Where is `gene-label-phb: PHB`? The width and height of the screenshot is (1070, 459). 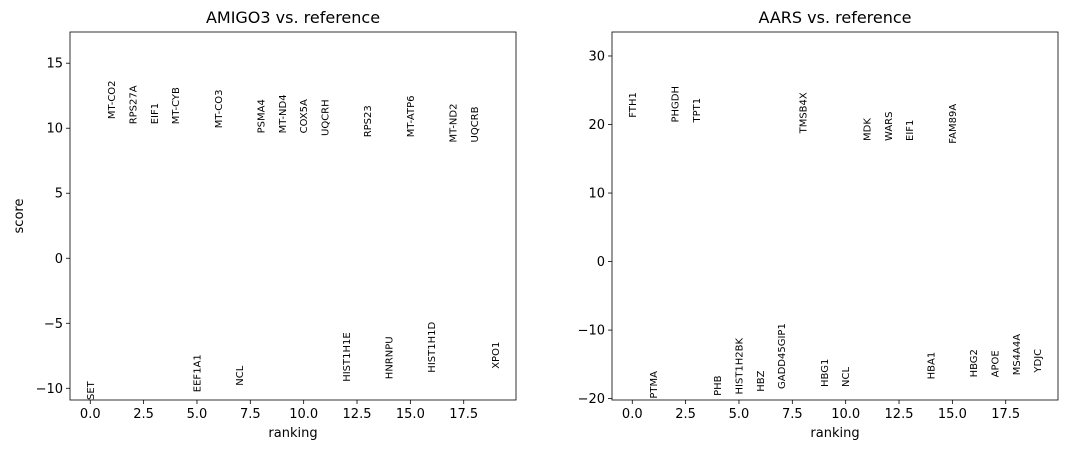 gene-label-phb: PHB is located at coordinates (718, 385).